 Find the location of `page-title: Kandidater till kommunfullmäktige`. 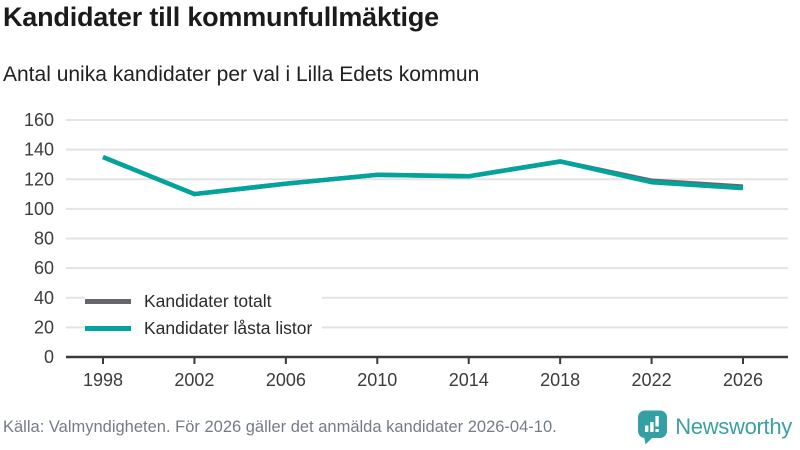

page-title: Kandidater till kommunfullmäktige is located at coordinates (221, 17).